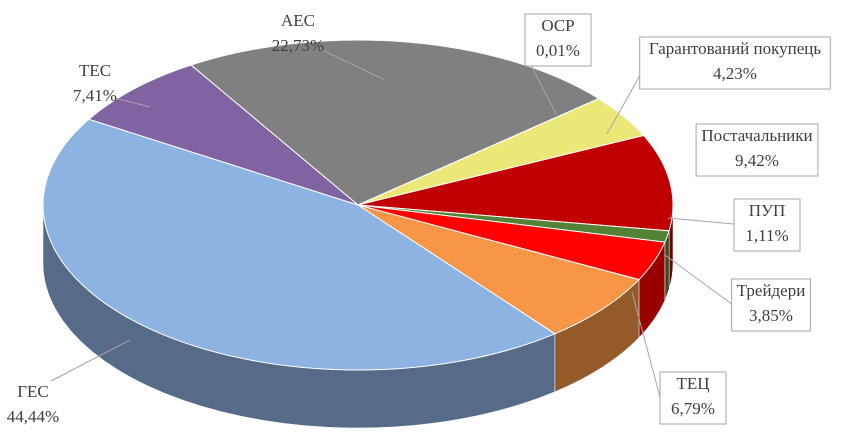 This screenshot has height=448, width=844. What do you see at coordinates (693, 408) in the screenshot?
I see `value-label: 6,79%` at bounding box center [693, 408].